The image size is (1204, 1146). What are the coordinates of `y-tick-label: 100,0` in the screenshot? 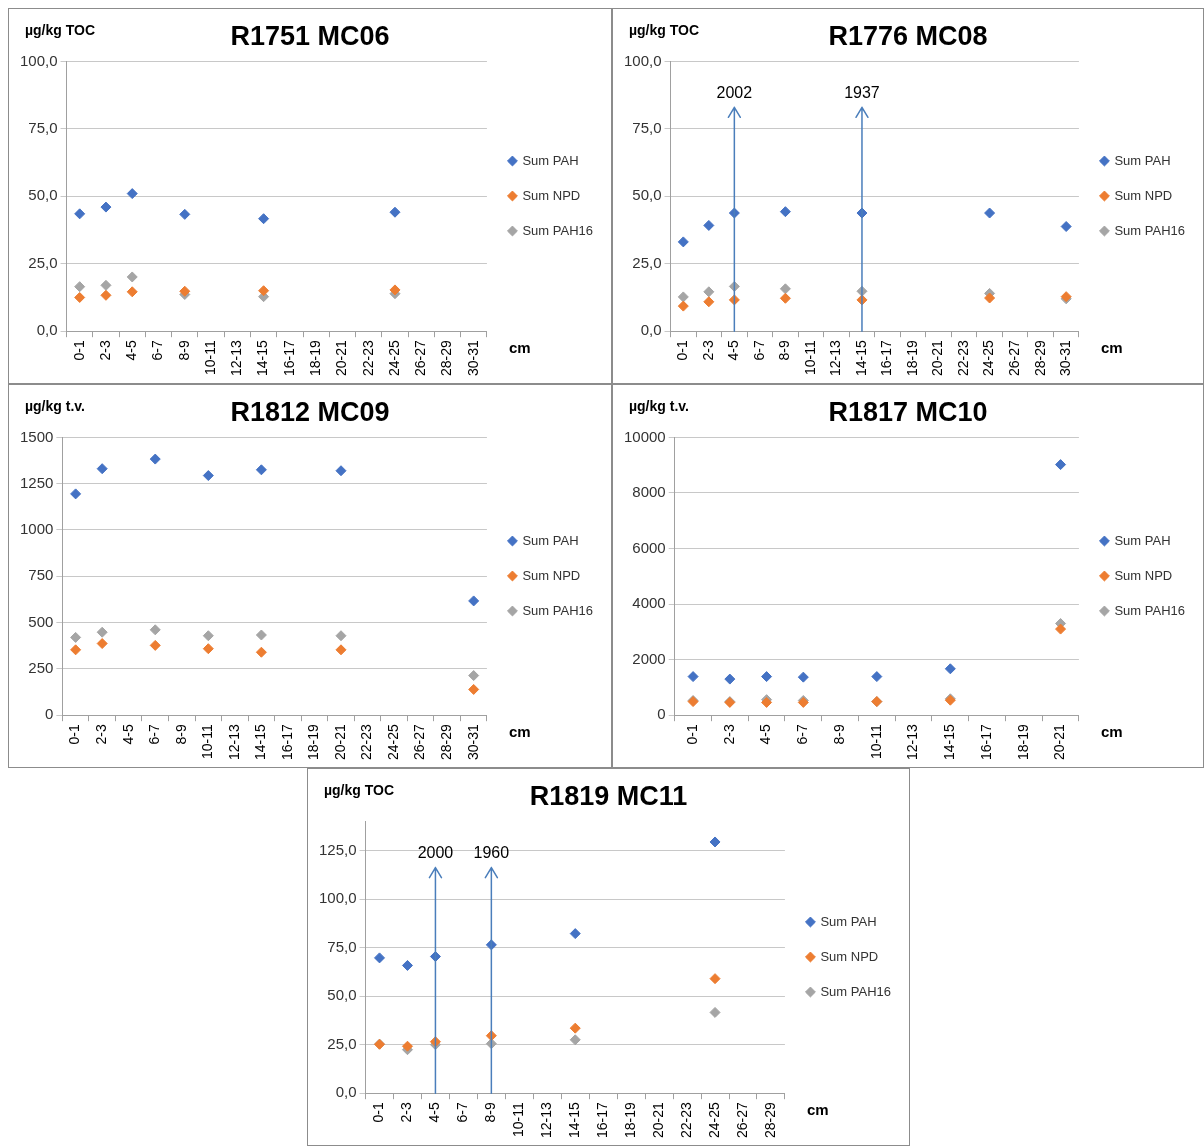 It's located at (642, 60).